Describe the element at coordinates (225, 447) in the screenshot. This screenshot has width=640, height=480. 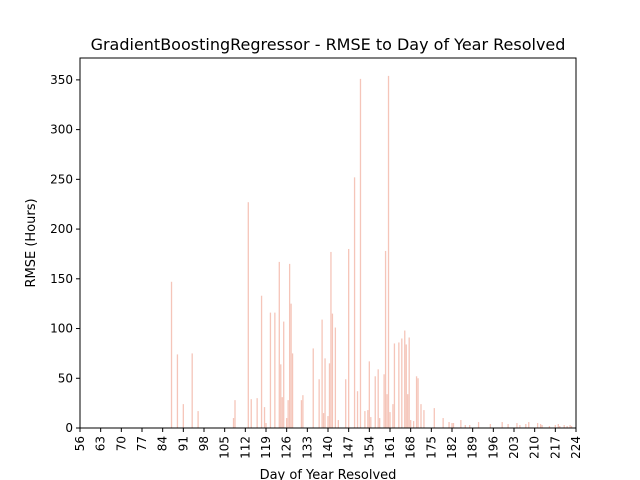
I see `x-tick-label: 105` at that location.